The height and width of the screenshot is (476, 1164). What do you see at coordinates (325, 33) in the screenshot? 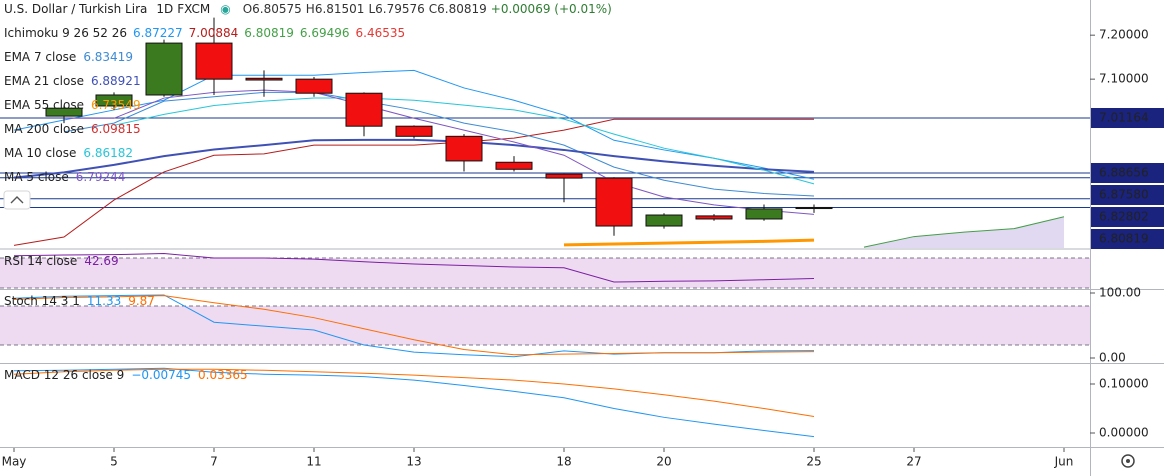
I see `legend-value: 6.69496` at bounding box center [325, 33].